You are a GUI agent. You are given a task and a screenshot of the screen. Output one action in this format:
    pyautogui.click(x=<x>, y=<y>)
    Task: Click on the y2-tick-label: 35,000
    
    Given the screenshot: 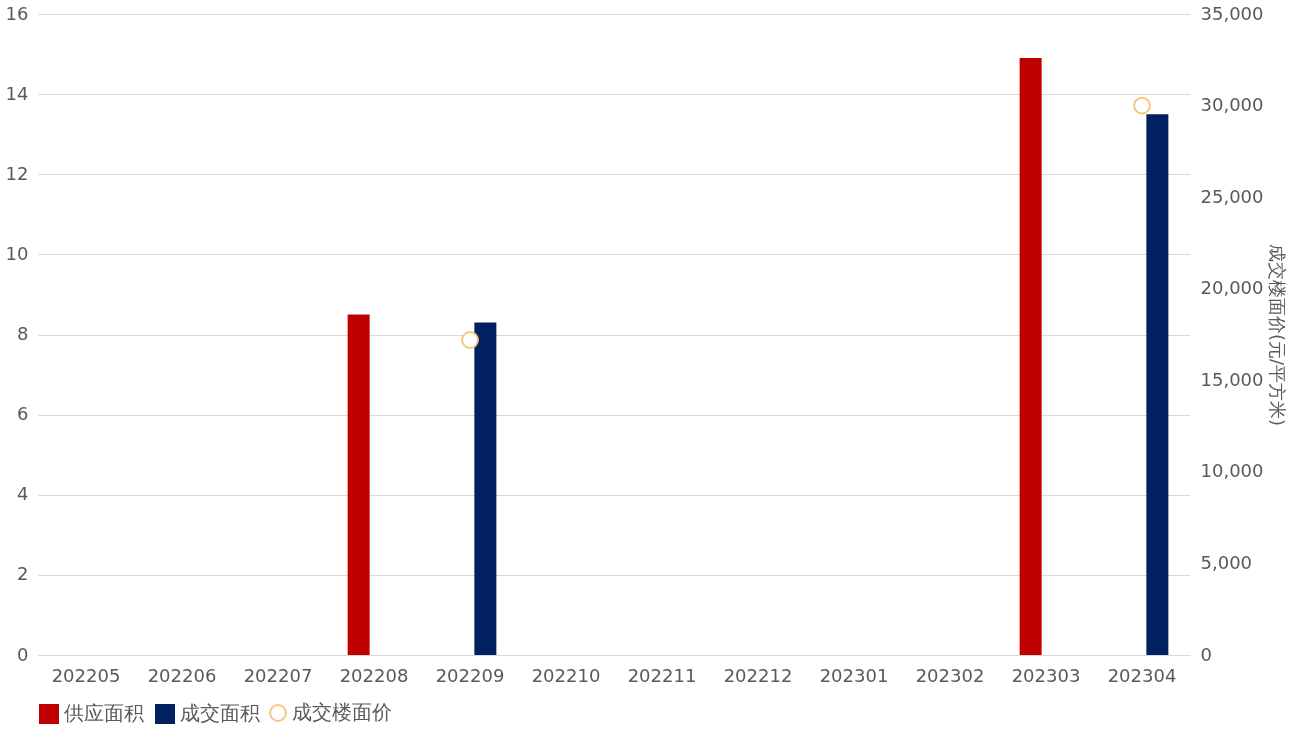 What is the action you would take?
    pyautogui.click(x=1232, y=13)
    